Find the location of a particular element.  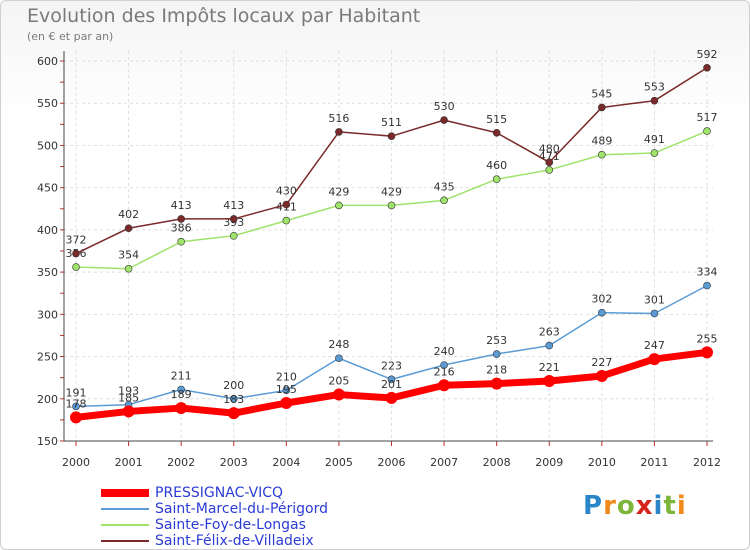

x-tick-label: 2011 is located at coordinates (654, 462).